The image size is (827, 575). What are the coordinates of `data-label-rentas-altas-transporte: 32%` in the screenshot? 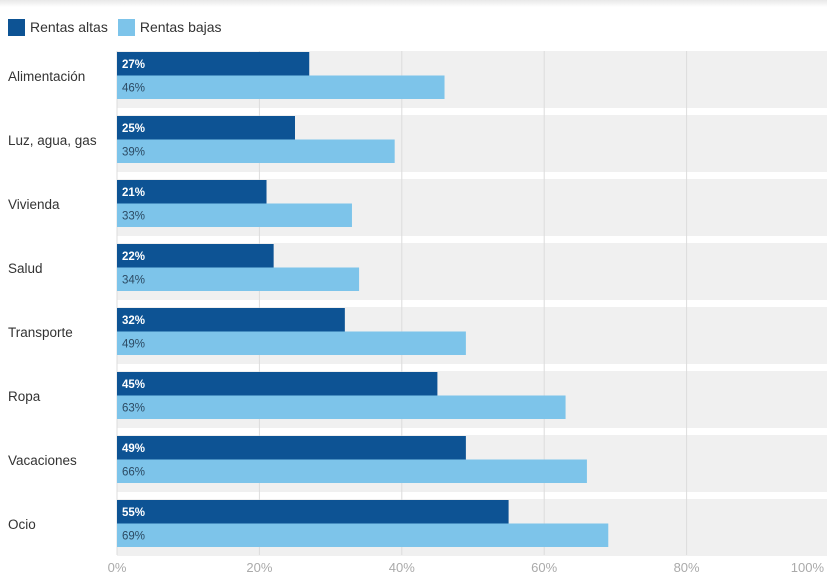 It's located at (133, 321).